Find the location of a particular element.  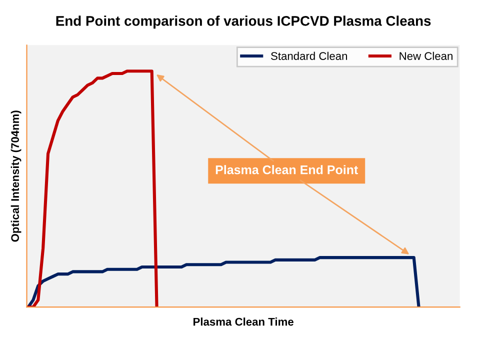

x-axis-title: Plasma Clean Time is located at coordinates (244, 322).